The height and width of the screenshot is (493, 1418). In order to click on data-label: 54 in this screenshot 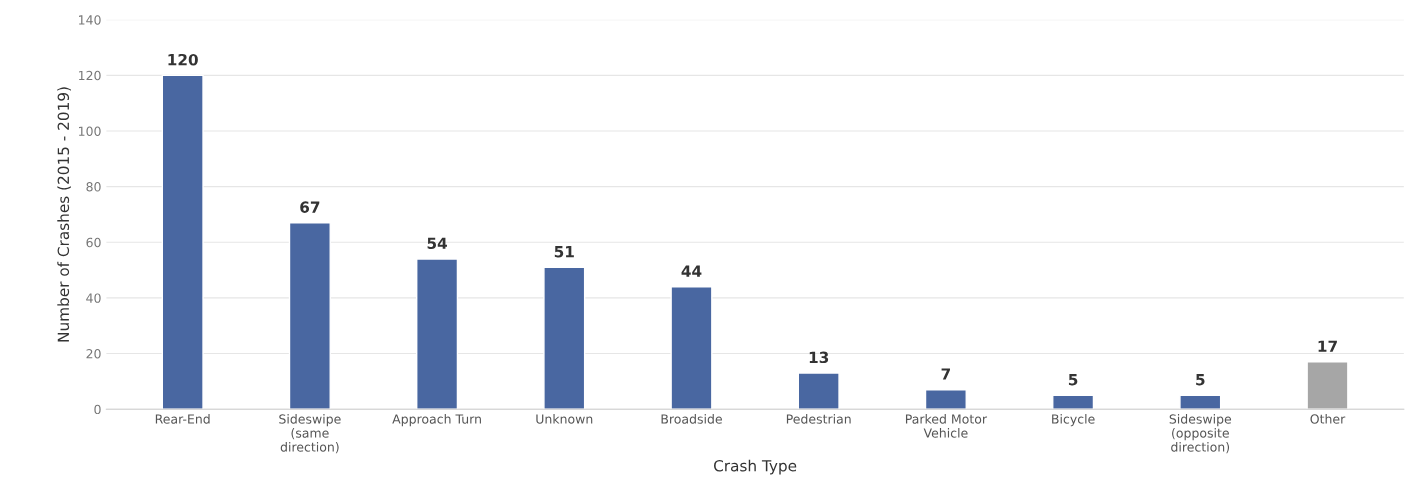, I will do `click(437, 243)`.